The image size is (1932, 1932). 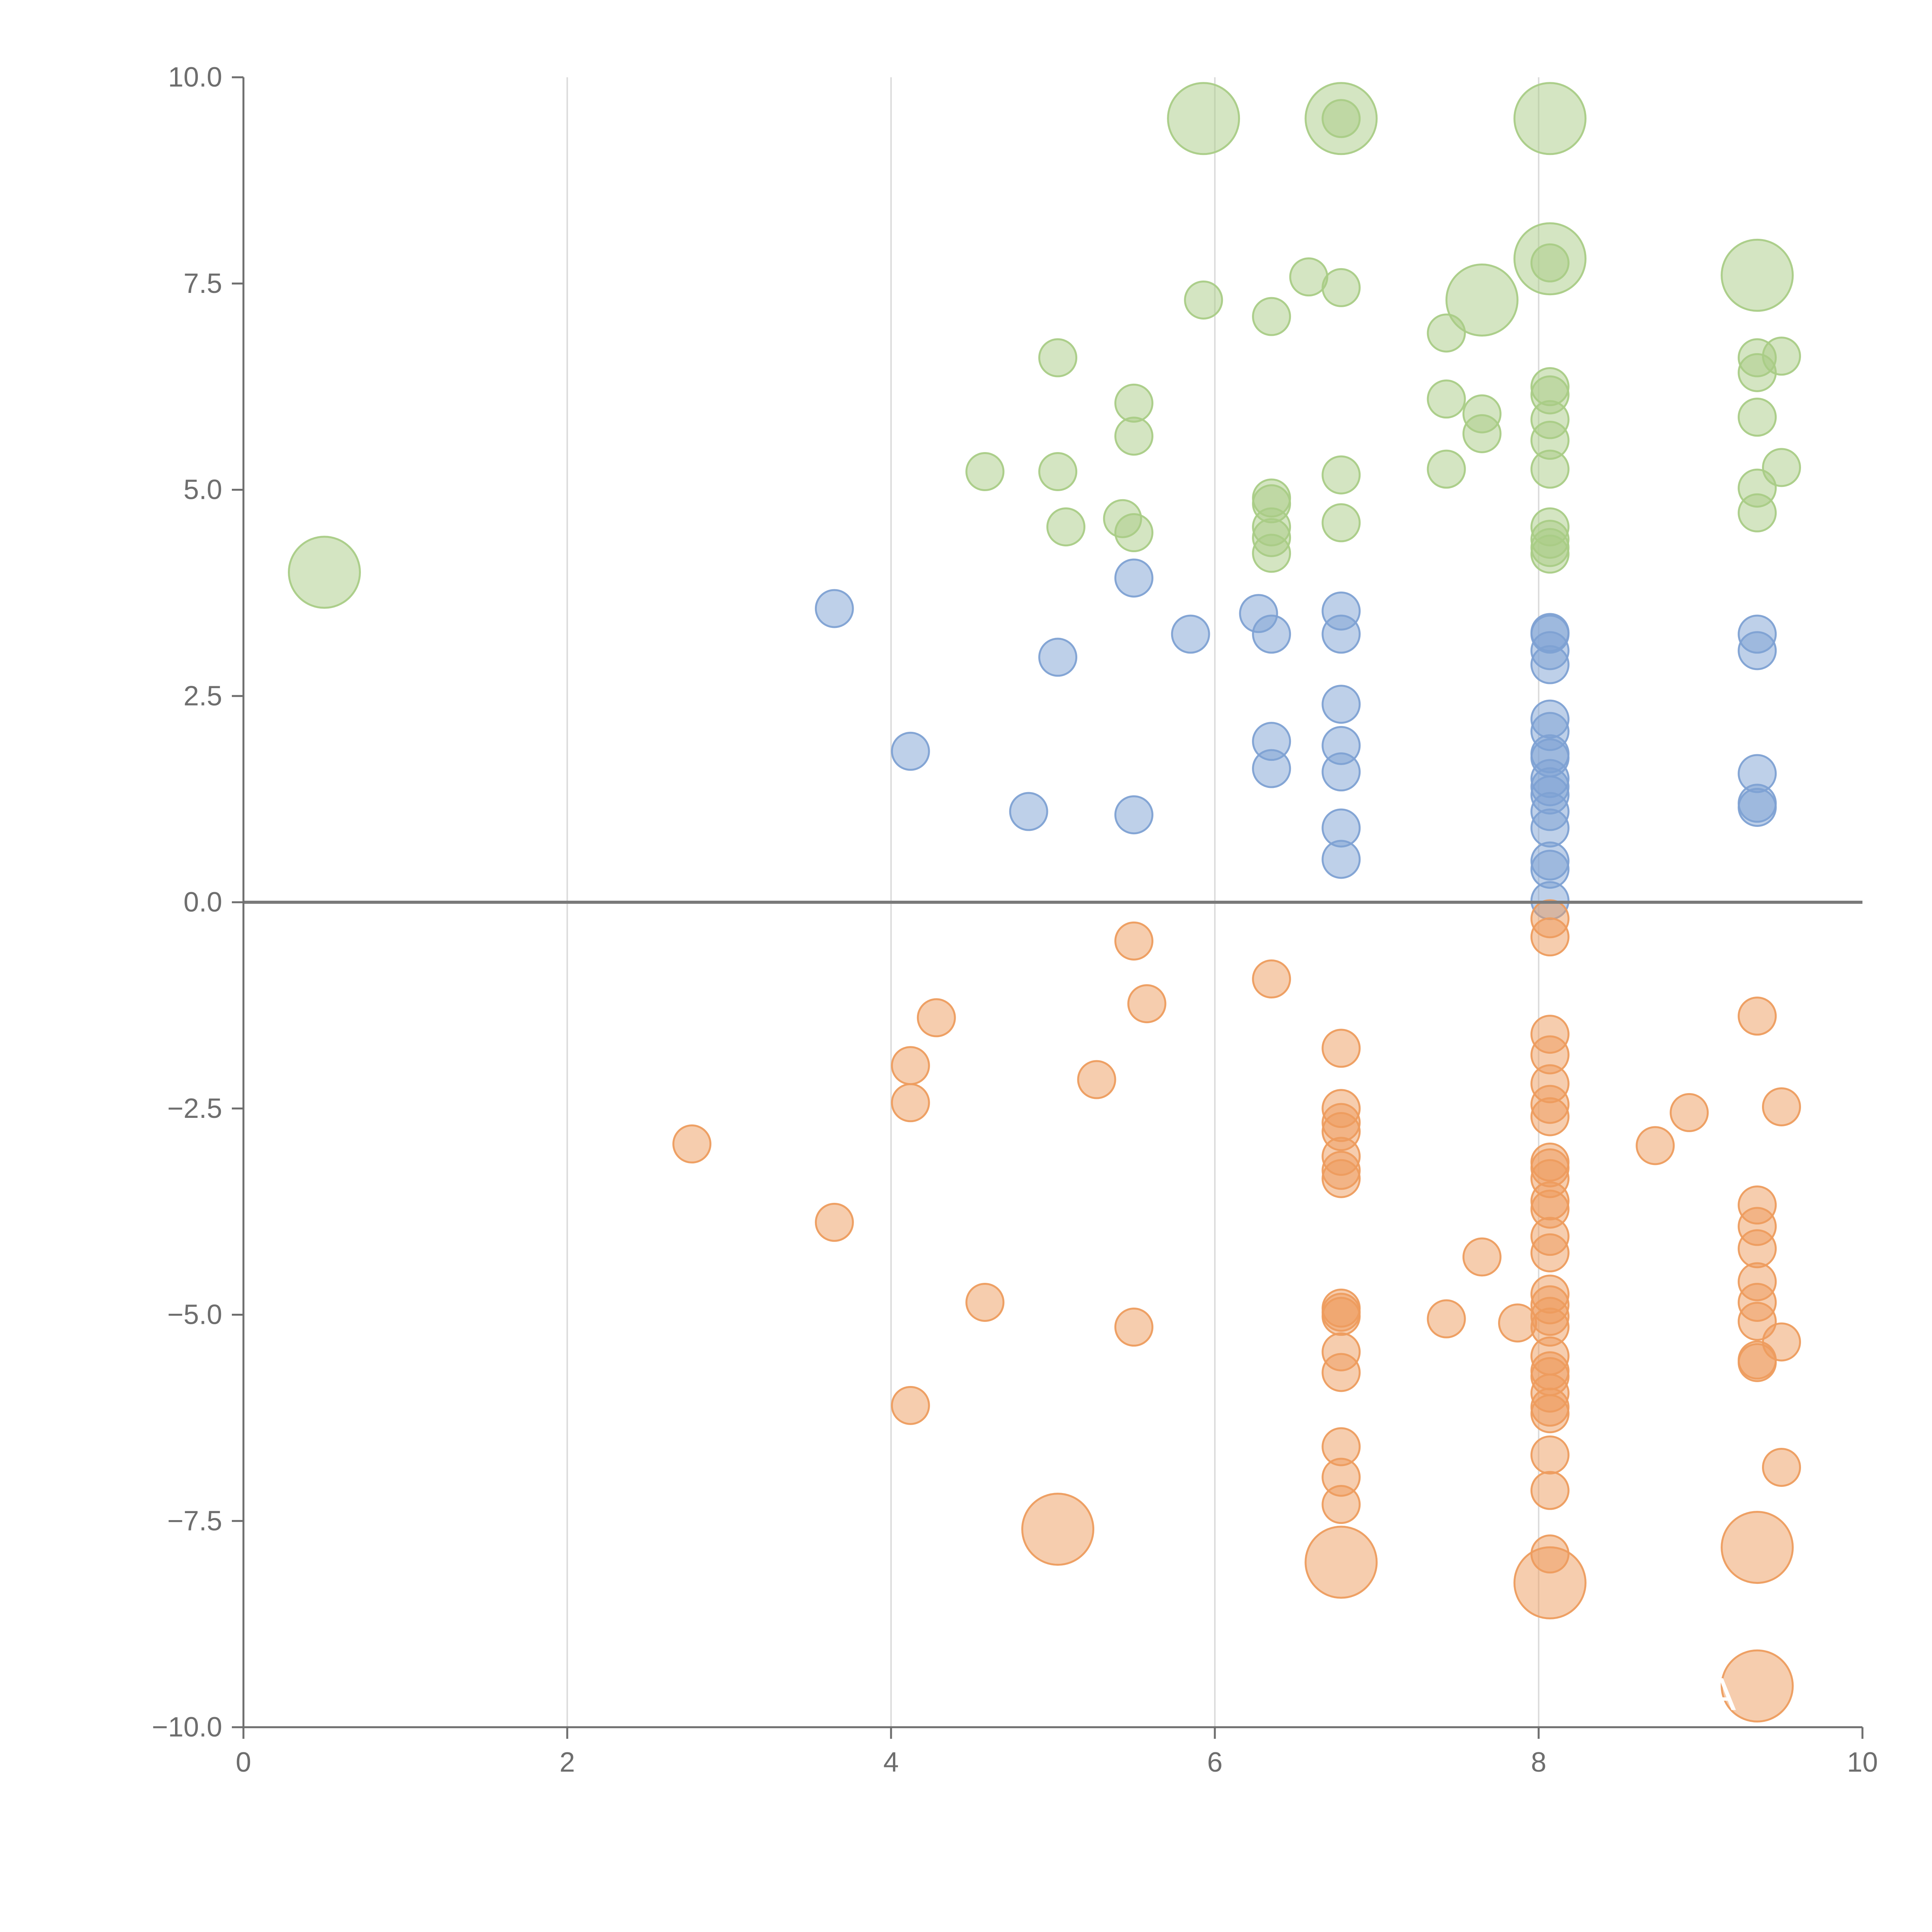 I want to click on x-tick-label: 6, so click(x=1215, y=1763).